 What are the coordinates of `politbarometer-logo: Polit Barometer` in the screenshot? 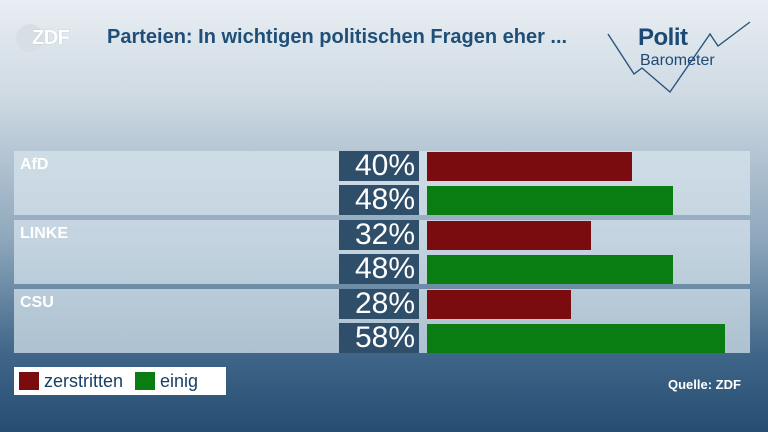 It's located at (680, 54).